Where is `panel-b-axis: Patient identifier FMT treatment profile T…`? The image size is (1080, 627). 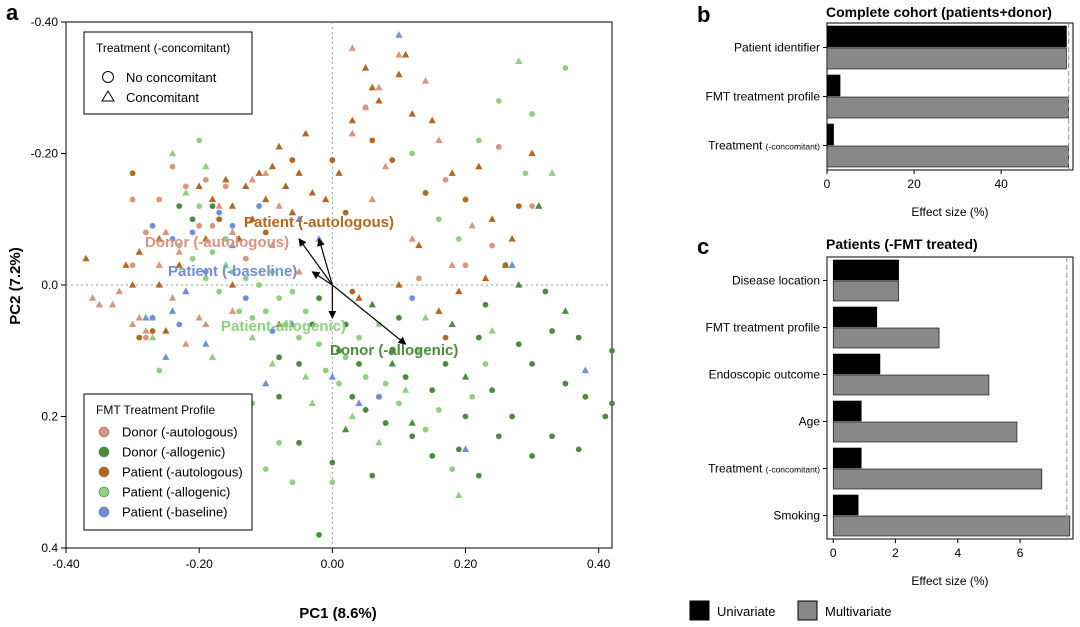
panel-b-axis: Patient identifier FMT treatment profile T… is located at coordinates (857, 116).